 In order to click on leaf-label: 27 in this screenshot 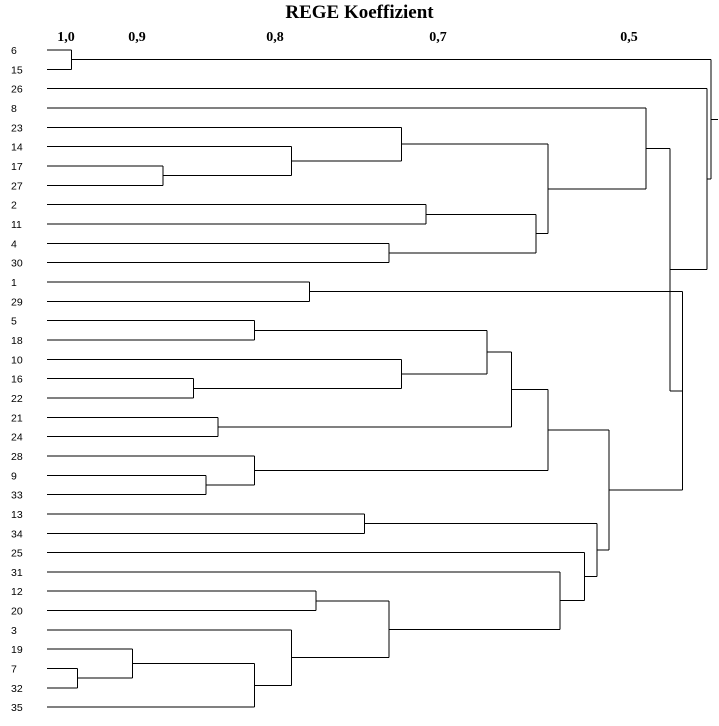, I will do `click(17, 186)`.